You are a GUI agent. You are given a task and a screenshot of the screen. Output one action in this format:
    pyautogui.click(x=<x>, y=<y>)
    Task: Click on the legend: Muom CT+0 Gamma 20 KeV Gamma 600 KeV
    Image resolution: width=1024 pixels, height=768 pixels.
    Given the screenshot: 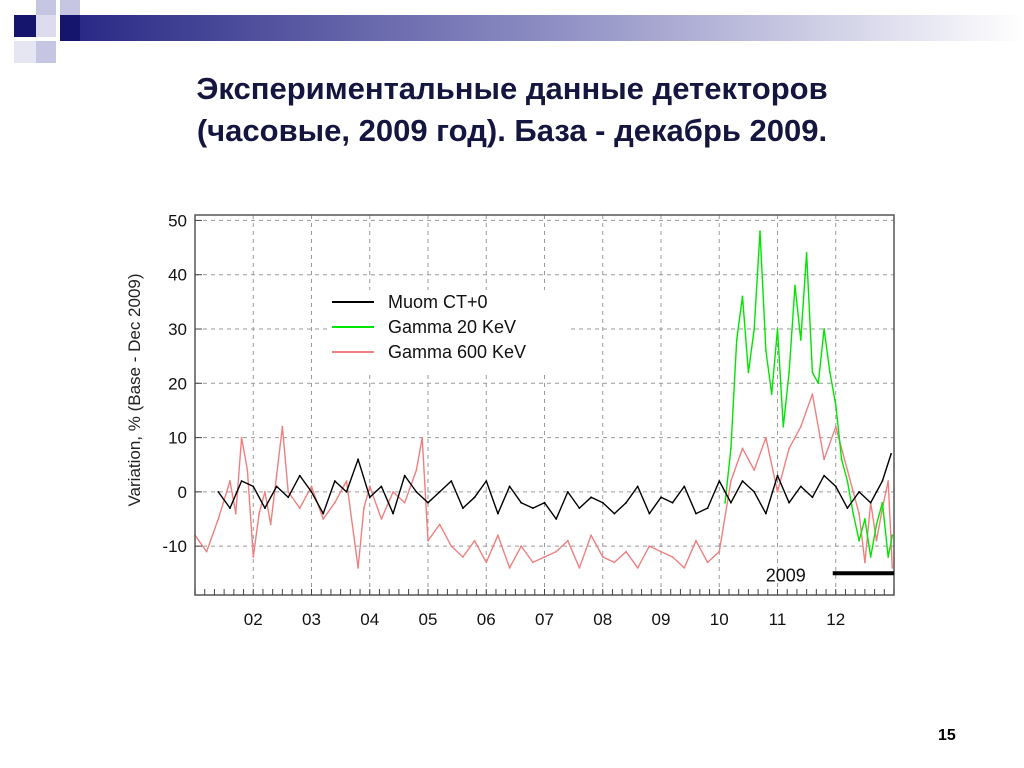 What is the action you would take?
    pyautogui.click(x=448, y=331)
    